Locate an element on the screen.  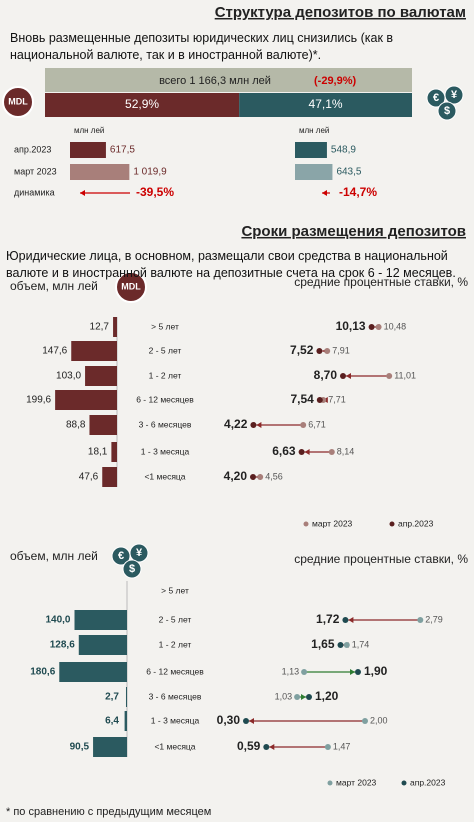
value-label: 199,6 is located at coordinates (38, 400).